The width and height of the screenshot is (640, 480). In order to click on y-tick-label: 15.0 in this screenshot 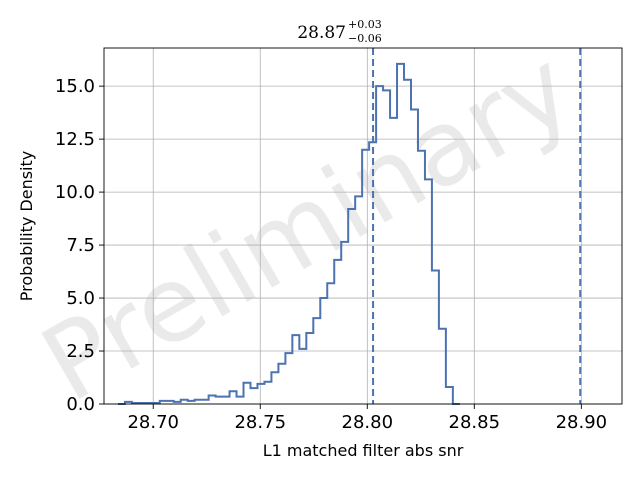, I will do `click(75, 86)`.